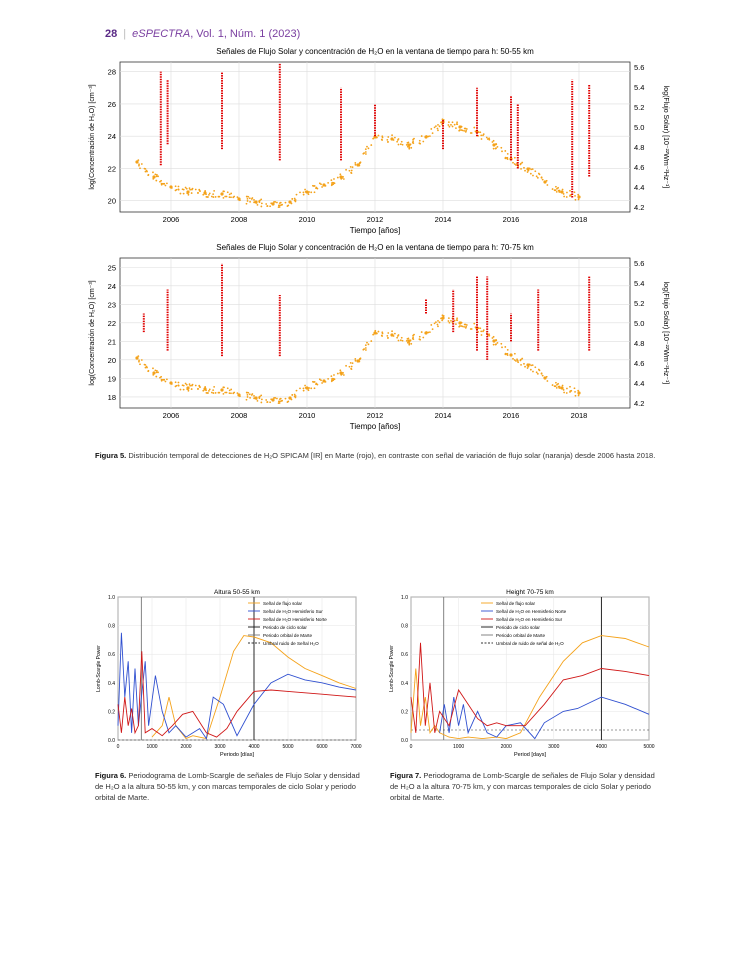 This screenshot has width=756, height=980. I want to click on y-tick-label: 26, so click(112, 104).